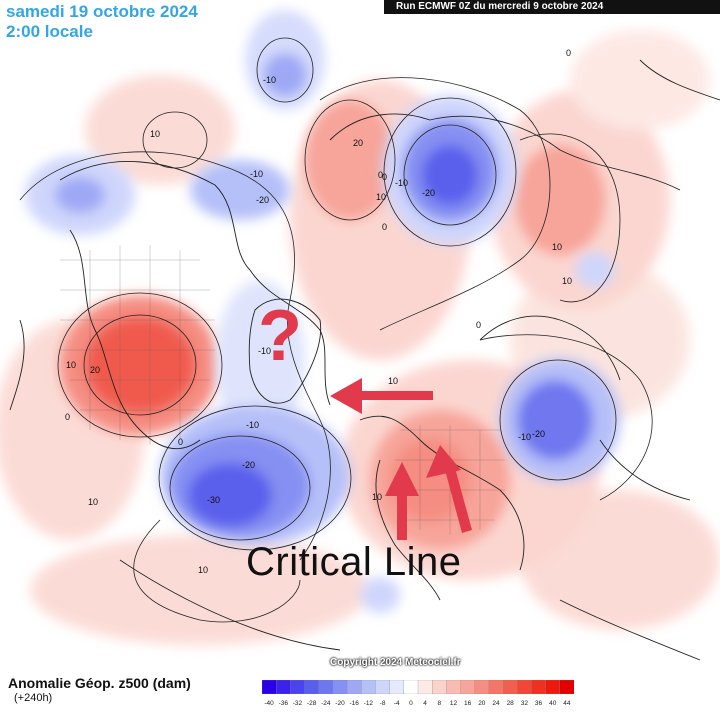 Image resolution: width=720 pixels, height=714 pixels. I want to click on forecast-time: 2:00 locale, so click(49, 31).